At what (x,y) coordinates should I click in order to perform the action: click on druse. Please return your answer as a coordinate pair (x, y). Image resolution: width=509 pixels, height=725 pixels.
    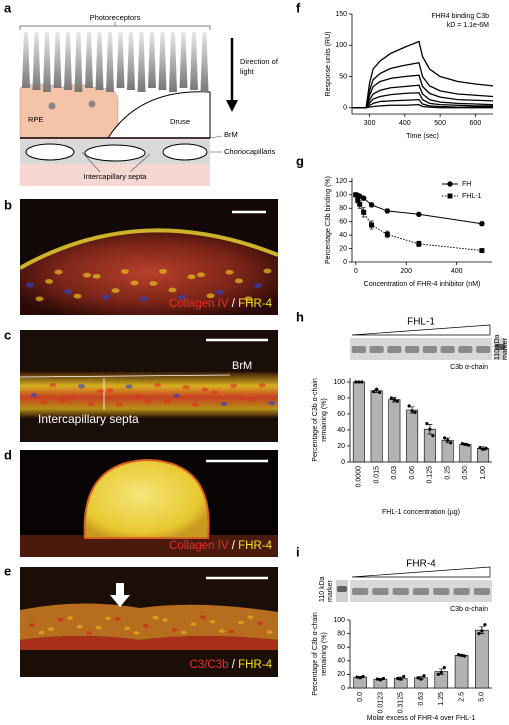
    Looking at the image, I should click on (159, 115).